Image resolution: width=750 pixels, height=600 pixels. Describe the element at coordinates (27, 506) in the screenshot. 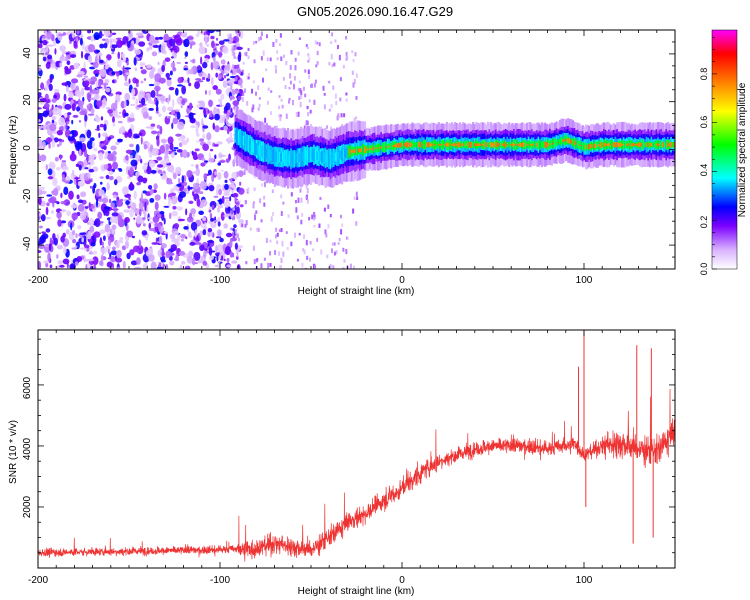

I see `y-tick-label: 2000` at that location.